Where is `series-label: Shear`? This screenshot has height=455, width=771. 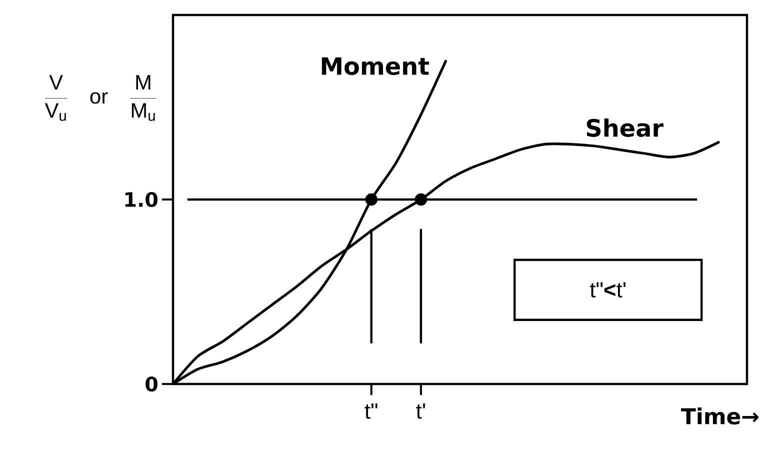 series-label: Shear is located at coordinates (625, 127).